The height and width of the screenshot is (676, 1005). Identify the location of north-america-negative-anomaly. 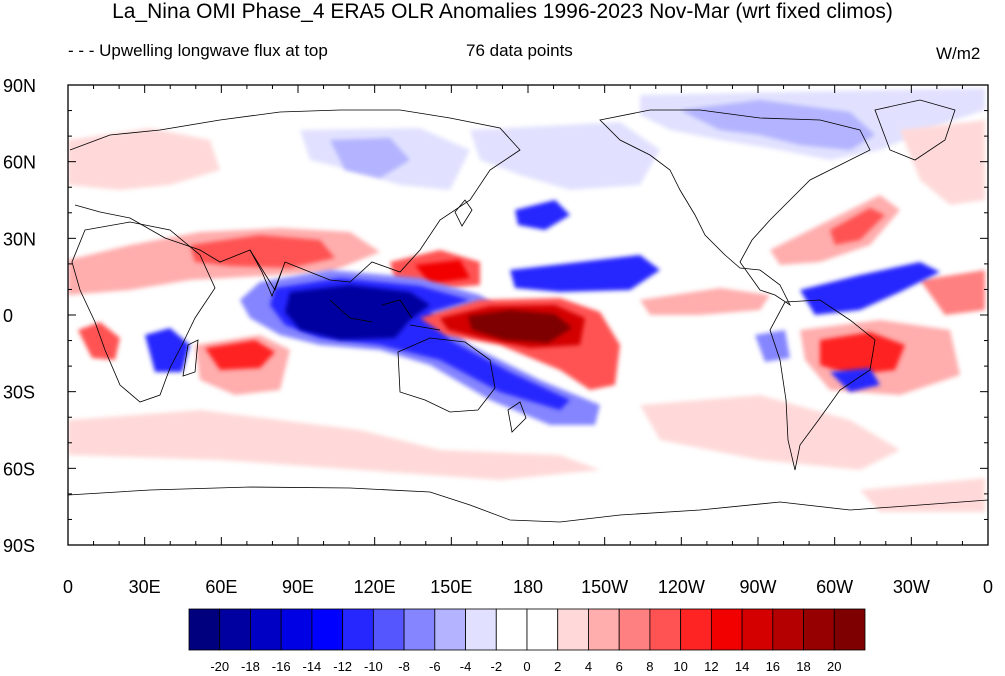
(777, 125).